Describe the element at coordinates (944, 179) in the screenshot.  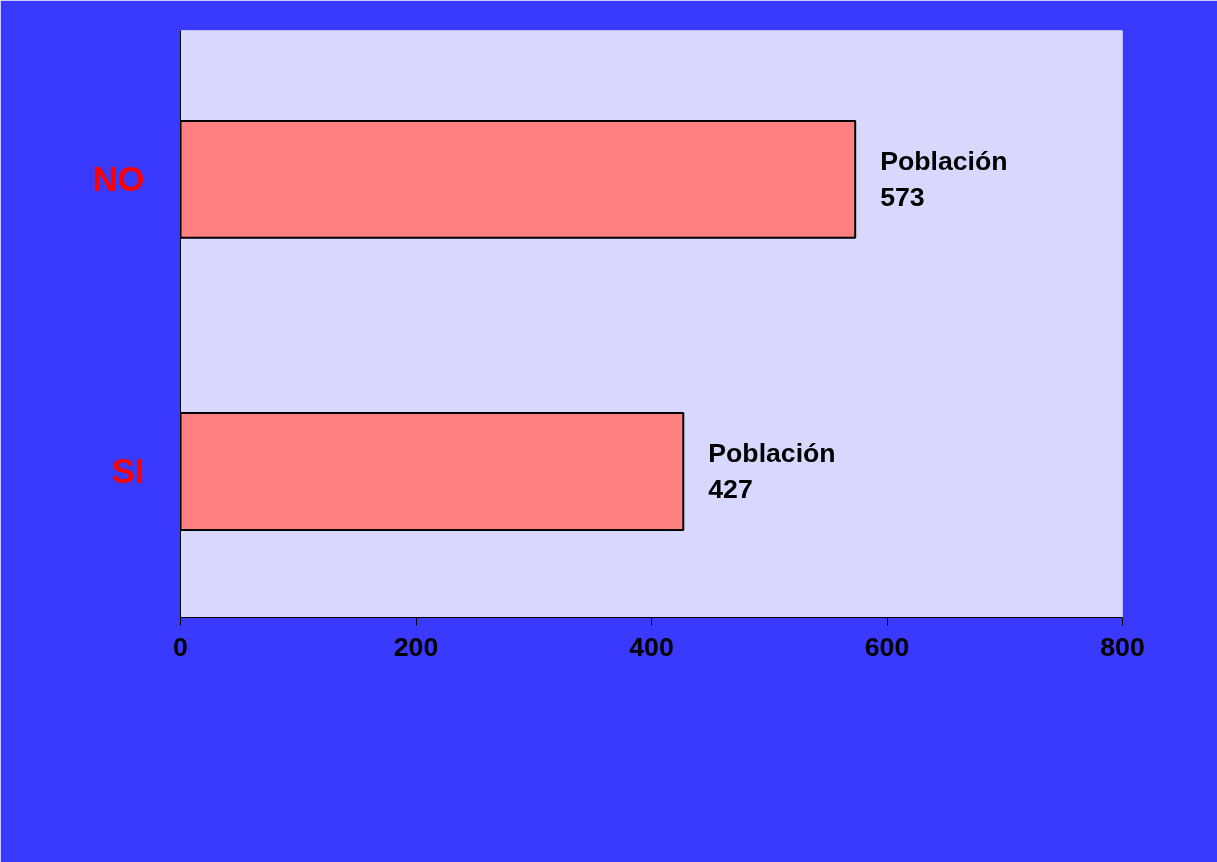
I see `data-label: Población 573` at that location.